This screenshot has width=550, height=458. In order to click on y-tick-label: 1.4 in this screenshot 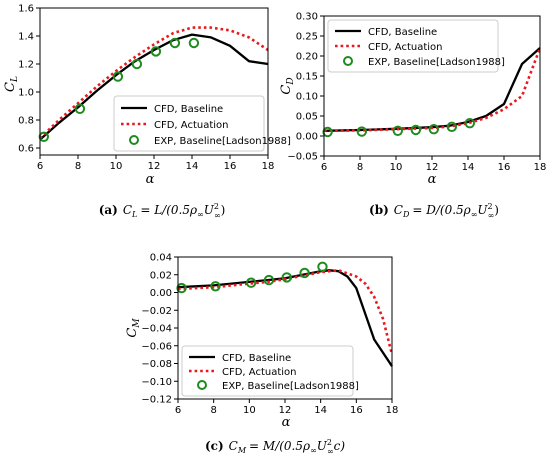, I will do `click(26, 37)`.